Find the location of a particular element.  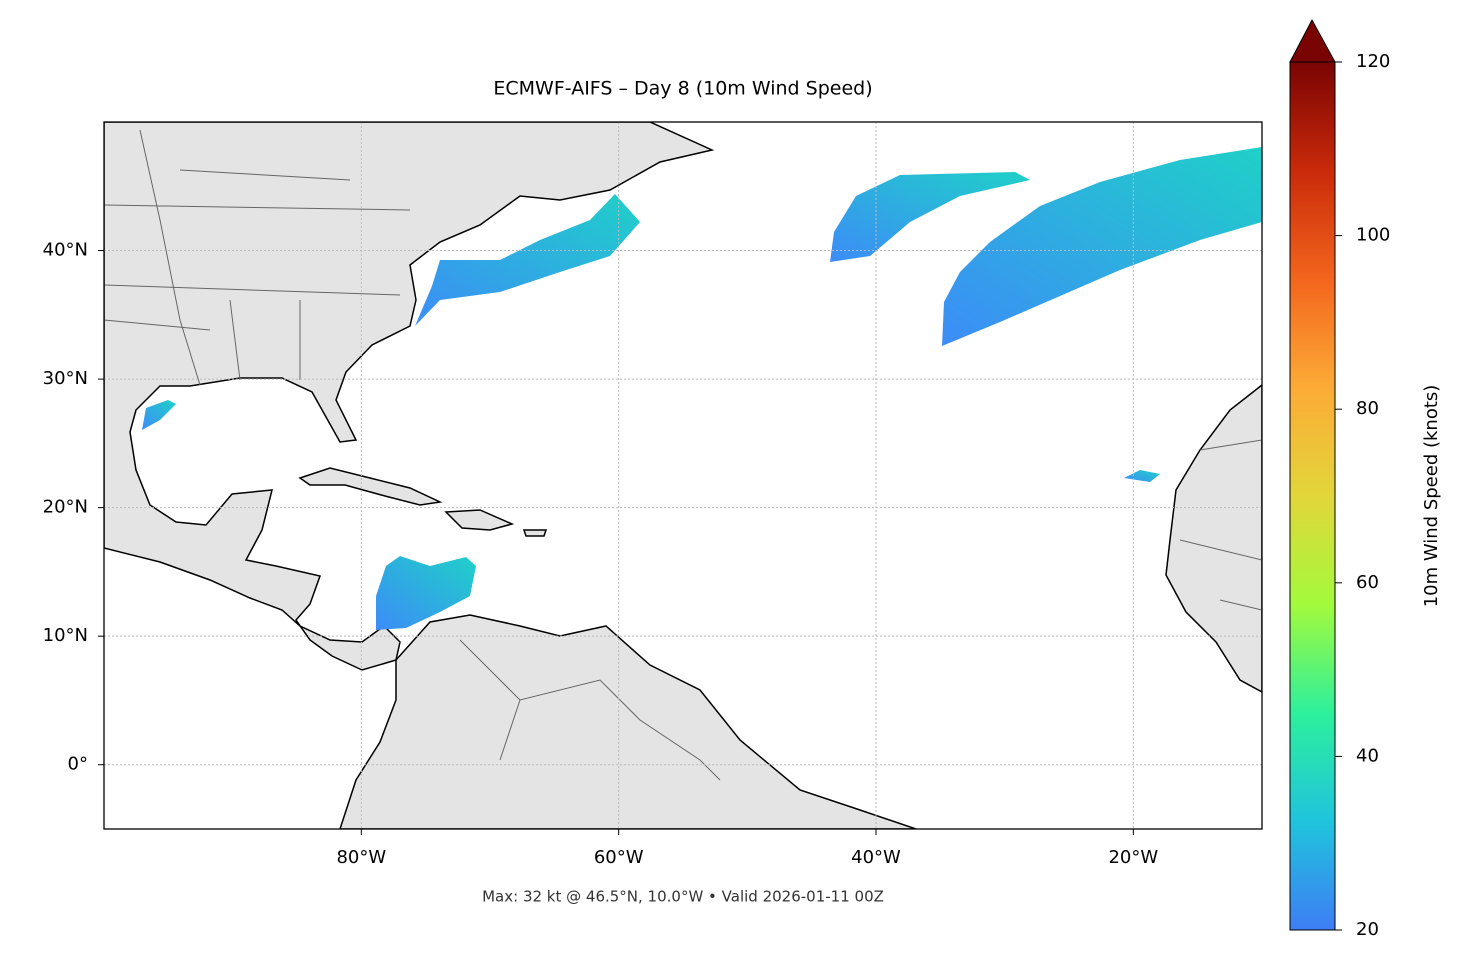

puerto-rico is located at coordinates (535, 533).